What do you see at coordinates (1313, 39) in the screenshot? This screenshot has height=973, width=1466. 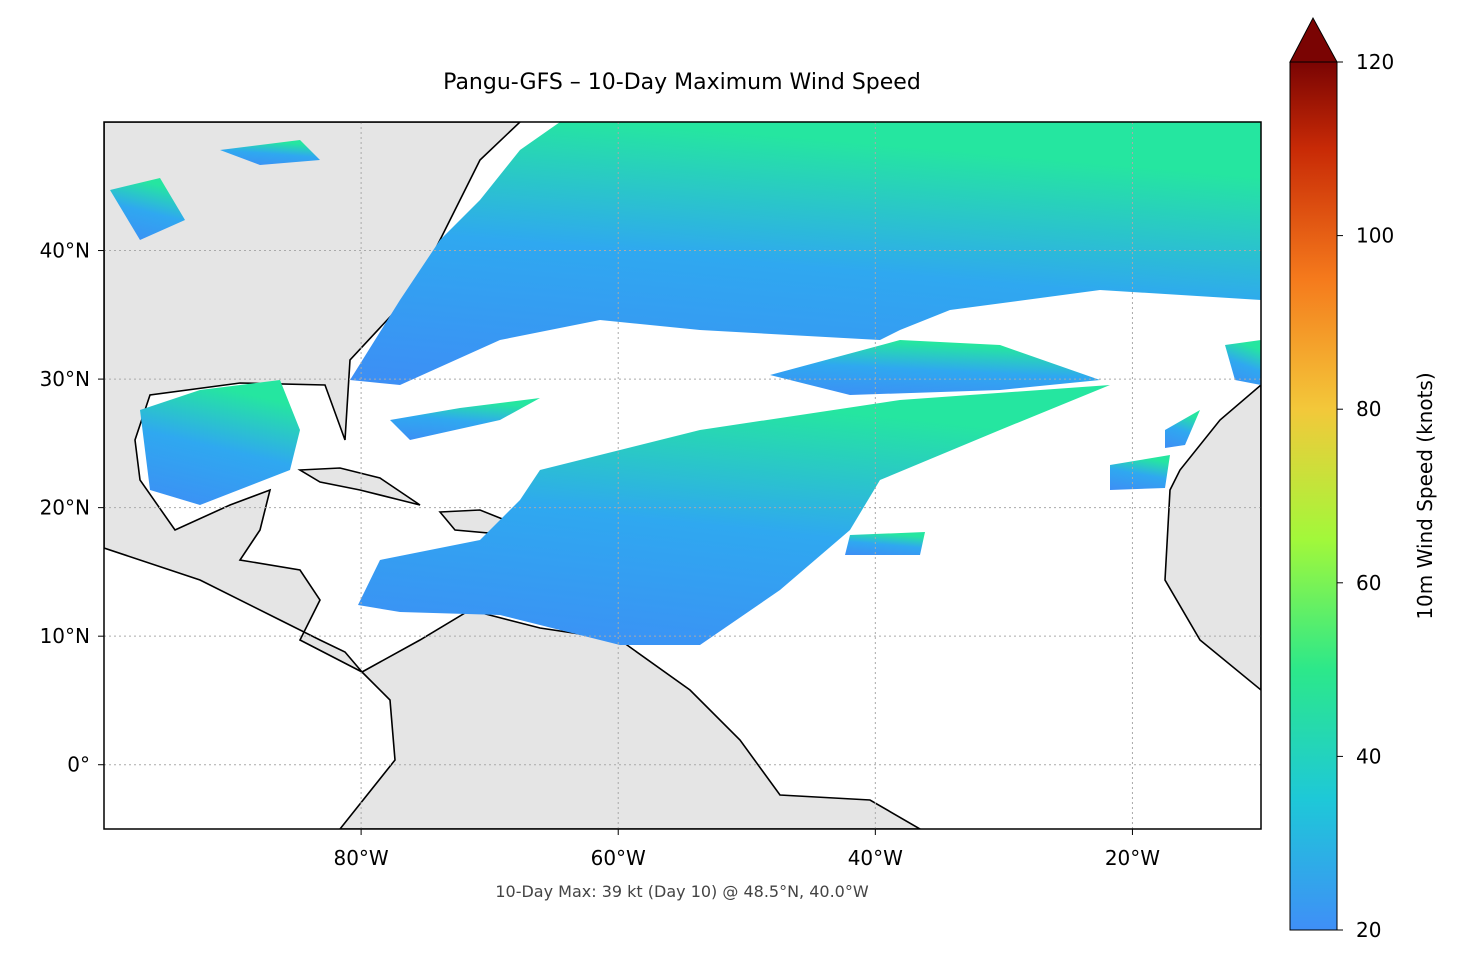 I see `colorbar-extend` at bounding box center [1313, 39].